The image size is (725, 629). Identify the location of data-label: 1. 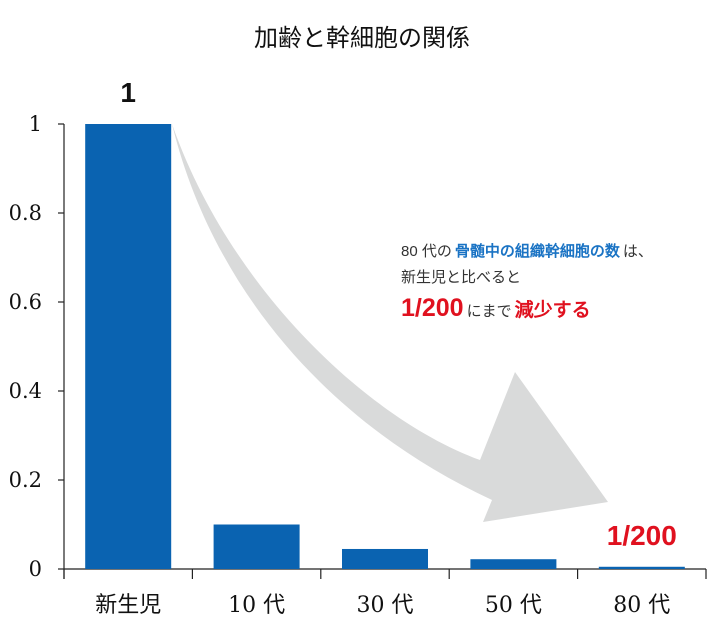
(128, 92).